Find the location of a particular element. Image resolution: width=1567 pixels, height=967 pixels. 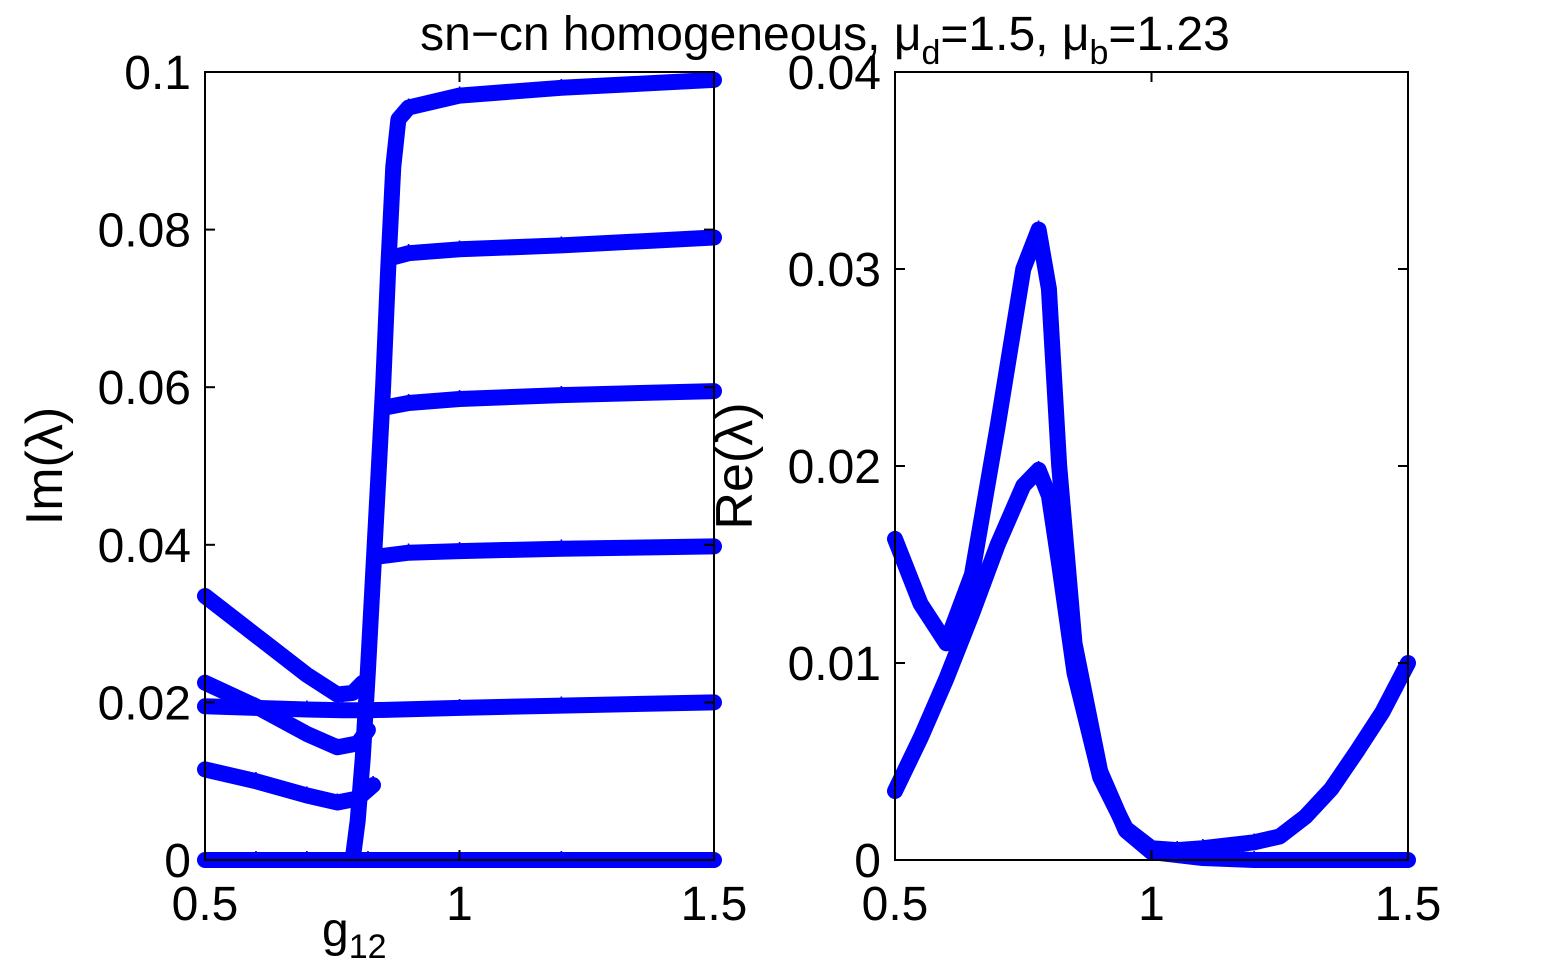

right-x-tick-label: 0.5 is located at coordinates (895, 904).